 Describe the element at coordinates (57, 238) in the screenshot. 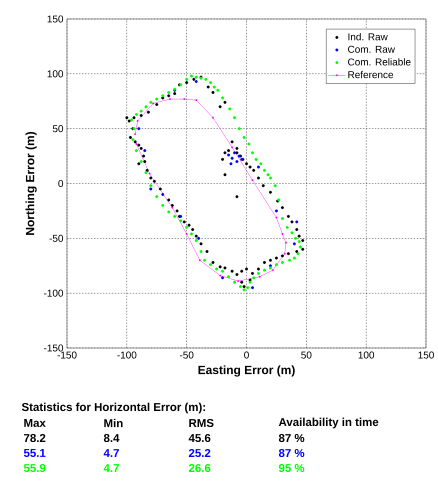

I see `y-tick-label: -50` at that location.